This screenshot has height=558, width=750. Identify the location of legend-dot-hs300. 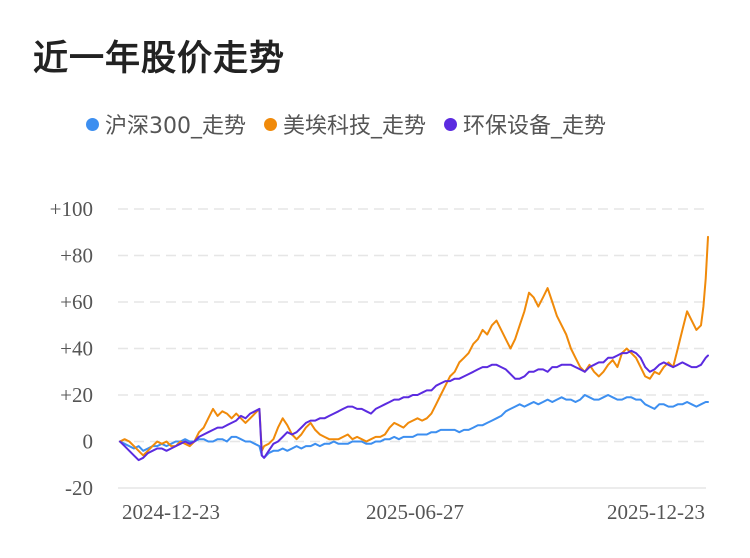
(92, 124).